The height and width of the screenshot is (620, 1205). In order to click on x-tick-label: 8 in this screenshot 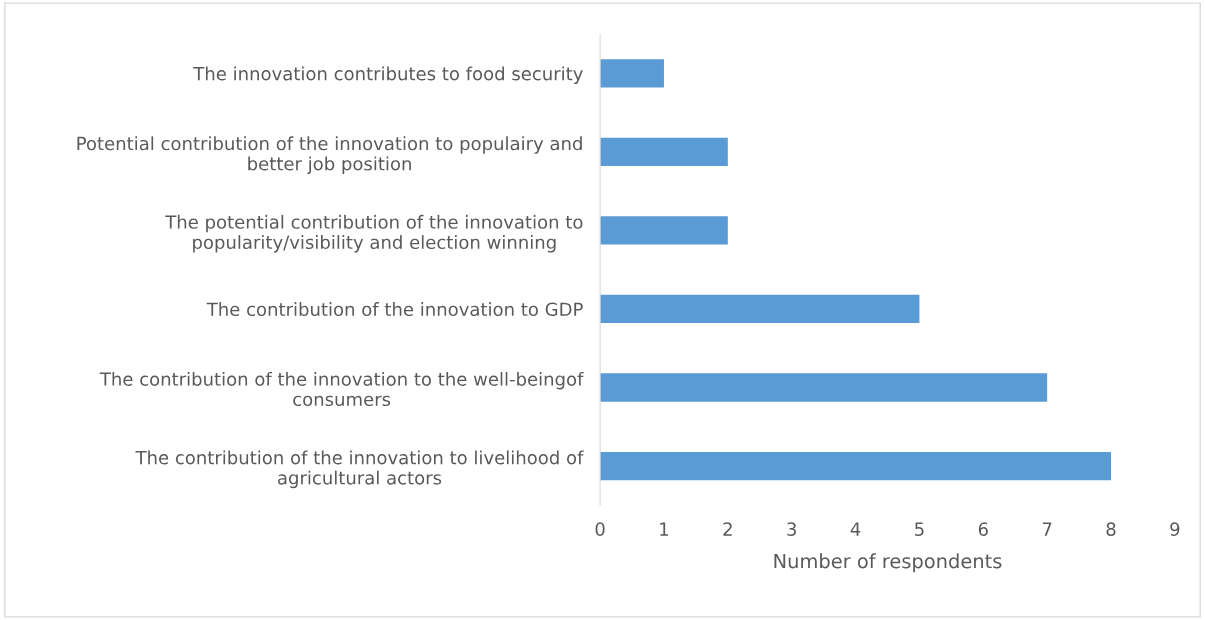, I will do `click(1111, 529)`.